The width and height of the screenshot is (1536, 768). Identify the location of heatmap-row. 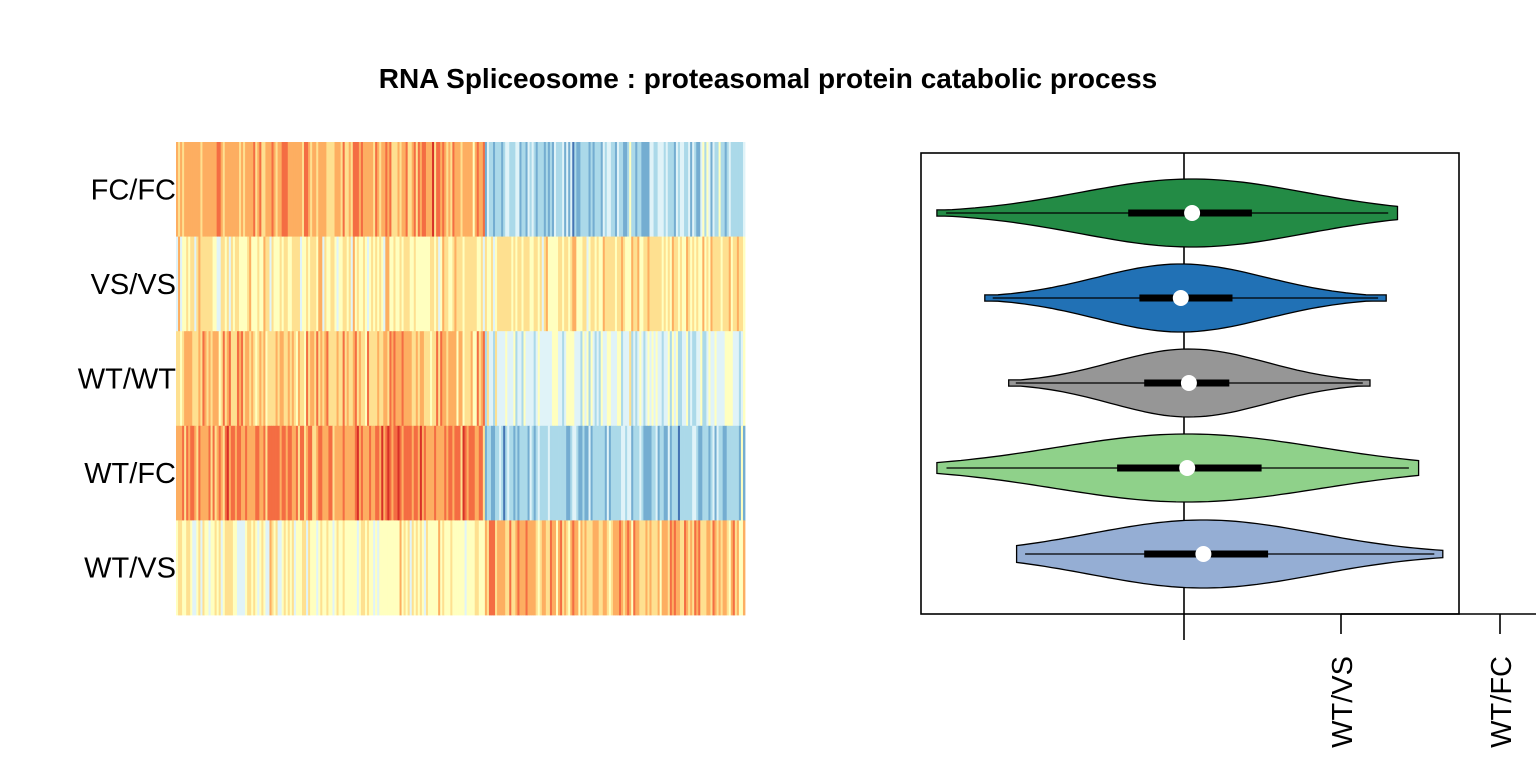
(461, 568).